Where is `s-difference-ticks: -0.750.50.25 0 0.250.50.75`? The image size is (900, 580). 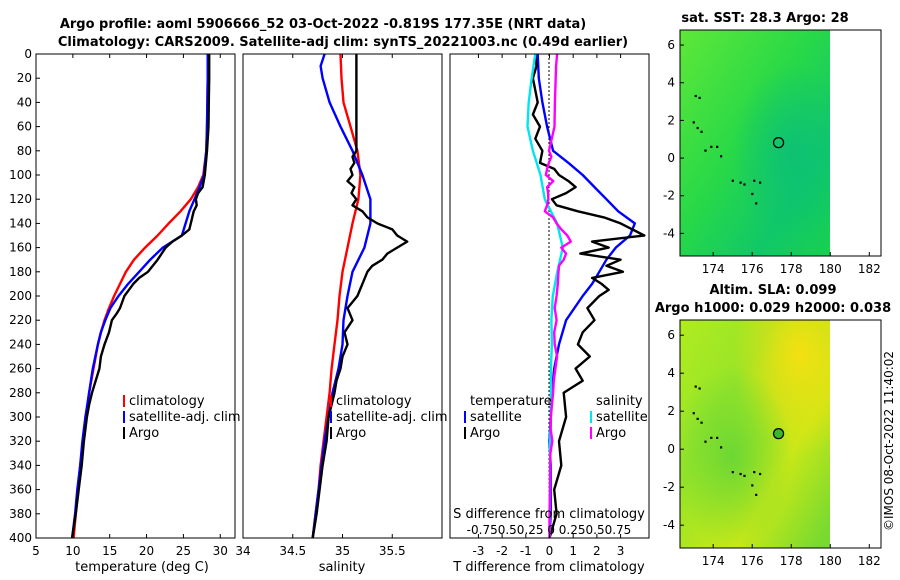
s-difference-ticks: -0.750.50.25 0 0.250.50.75 is located at coordinates (549, 530).